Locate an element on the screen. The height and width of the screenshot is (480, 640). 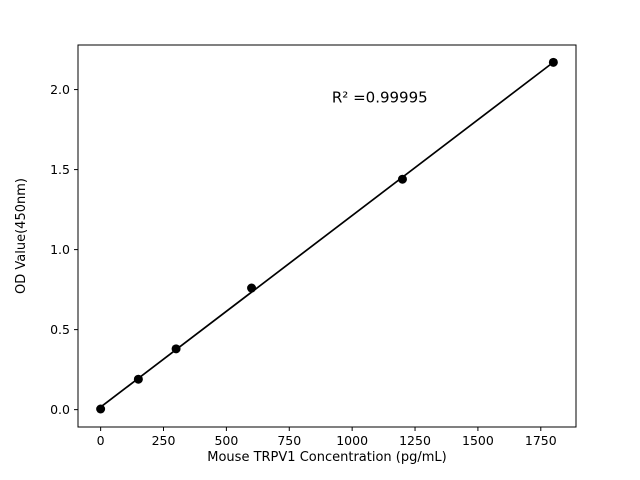
x-tick-label: 1750 is located at coordinates (541, 440).